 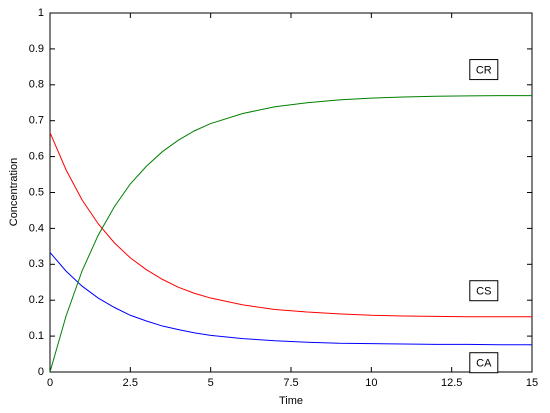 I want to click on x-tick-label: 7.5, so click(x=290, y=383).